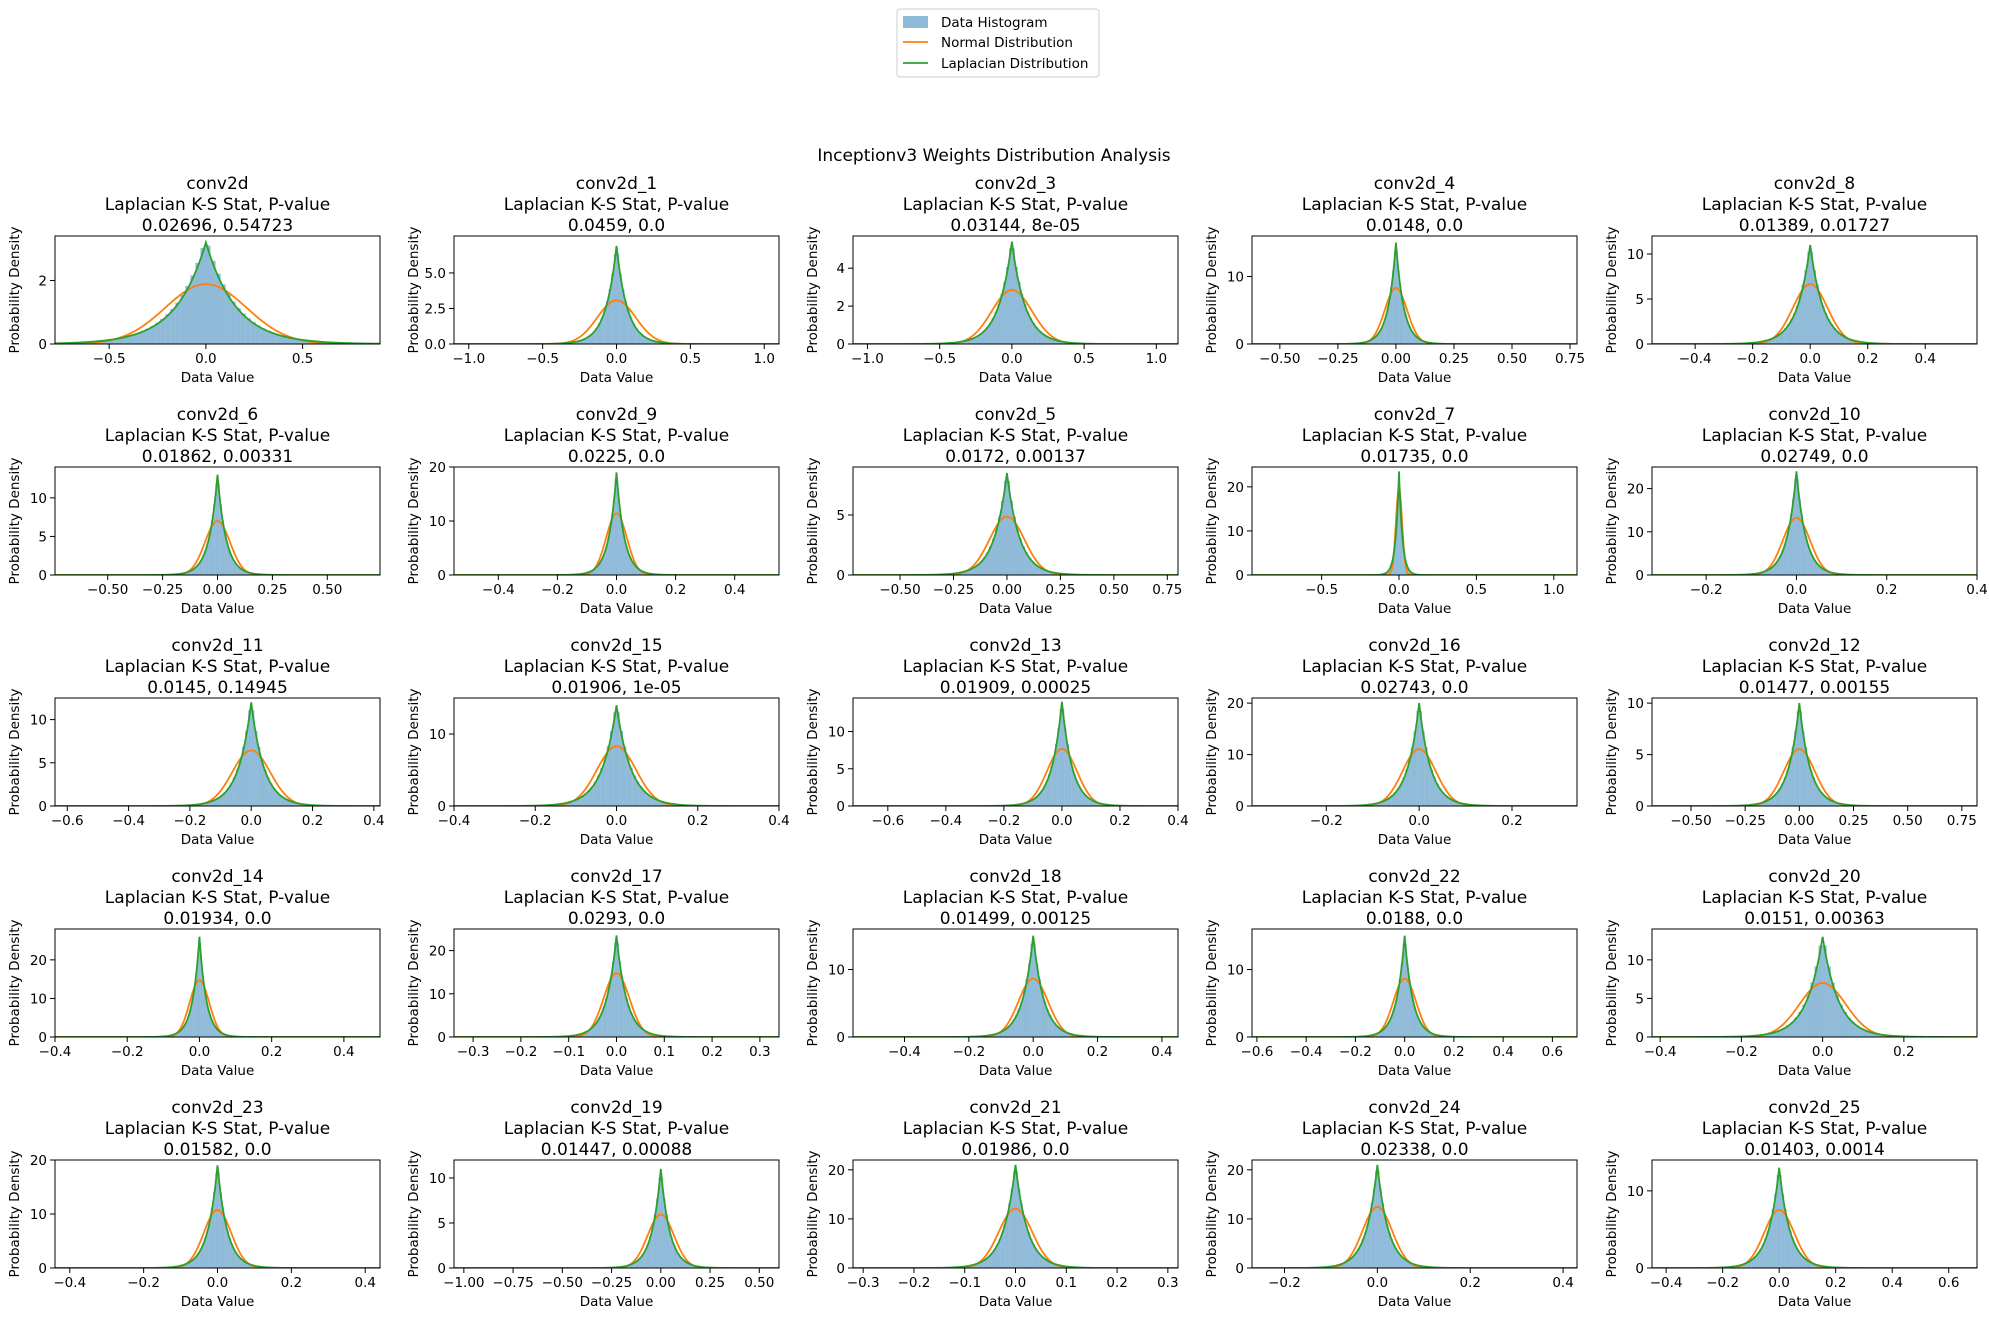  I want to click on y-tick-label: 5, so click(42, 537).